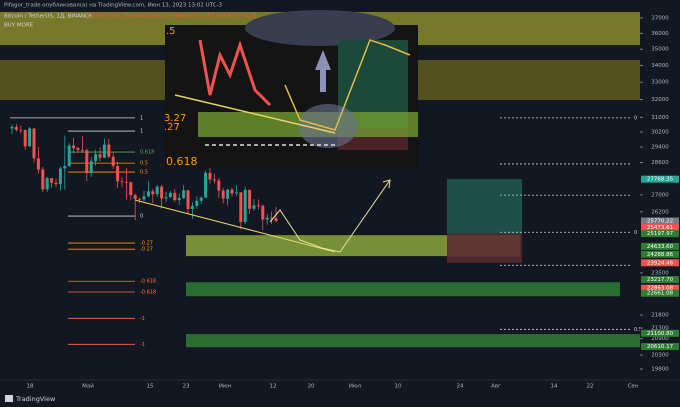 The image size is (680, 407). Describe the element at coordinates (660, 83) in the screenshot. I see `y-tick-label: 33000` at that location.